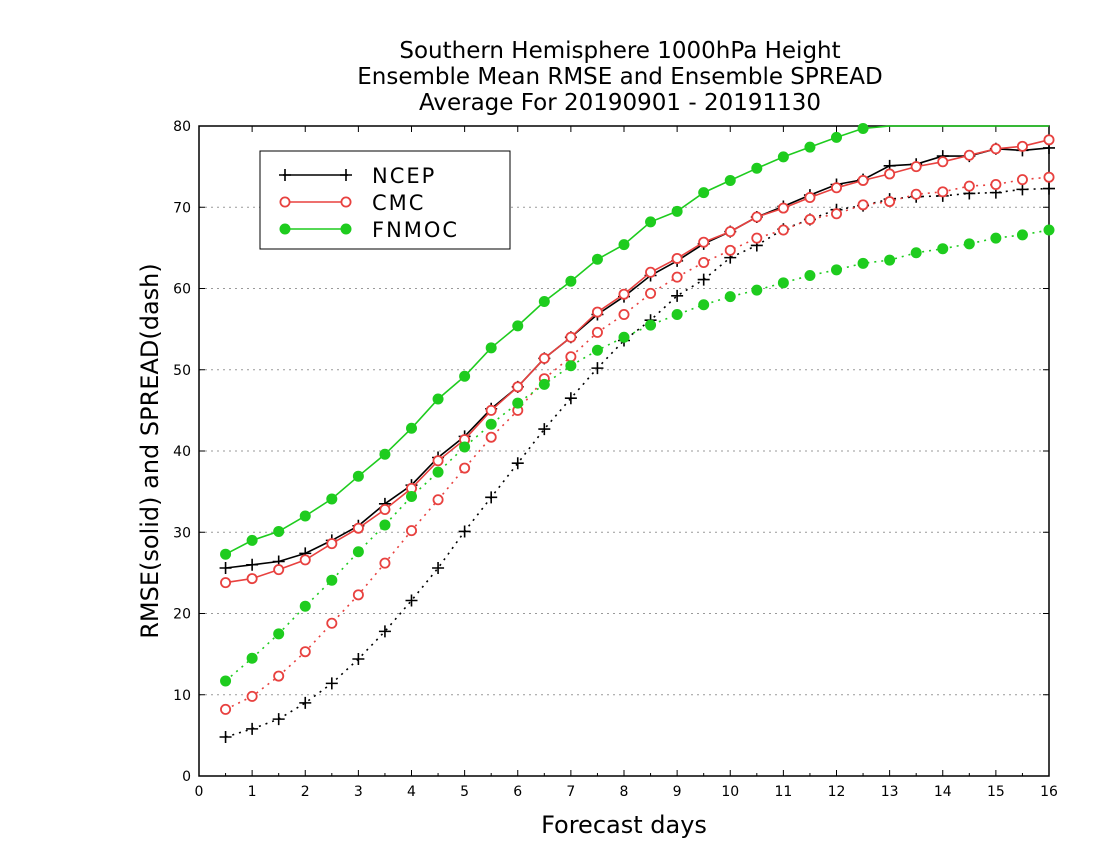 Image resolution: width=1100 pixels, height=850 pixels. I want to click on x-tick-label: 16, so click(1049, 792).